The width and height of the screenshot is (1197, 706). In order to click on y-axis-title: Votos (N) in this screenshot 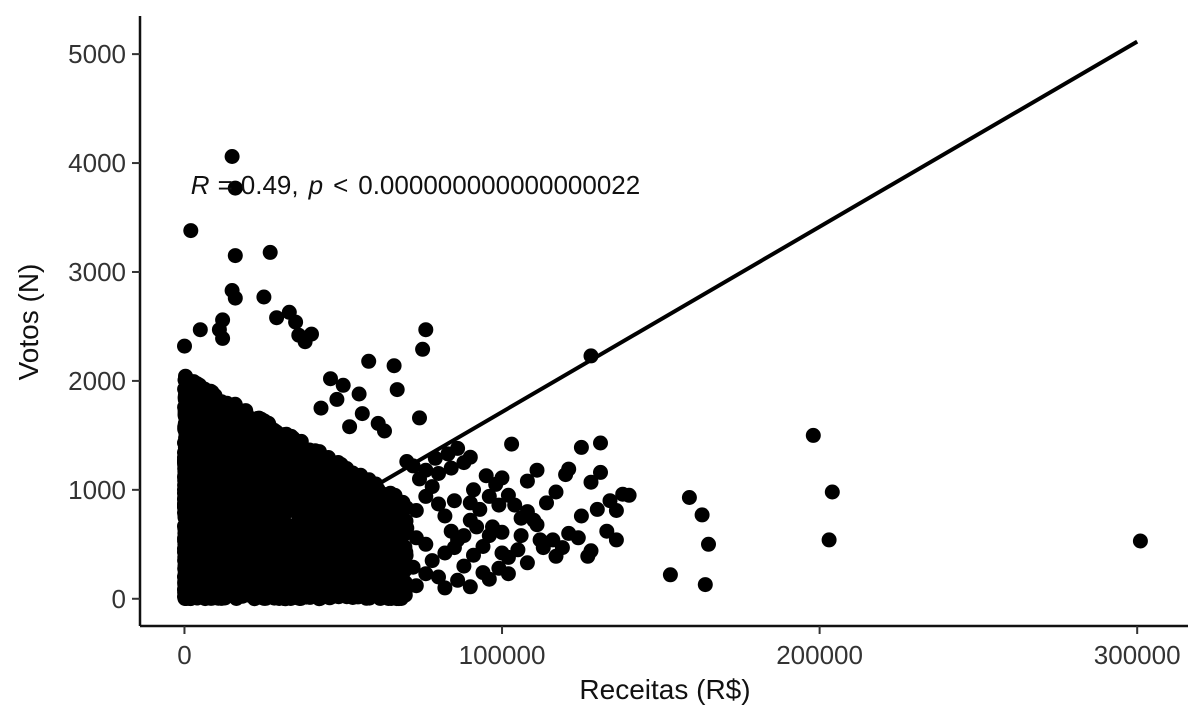, I will do `click(28, 322)`.